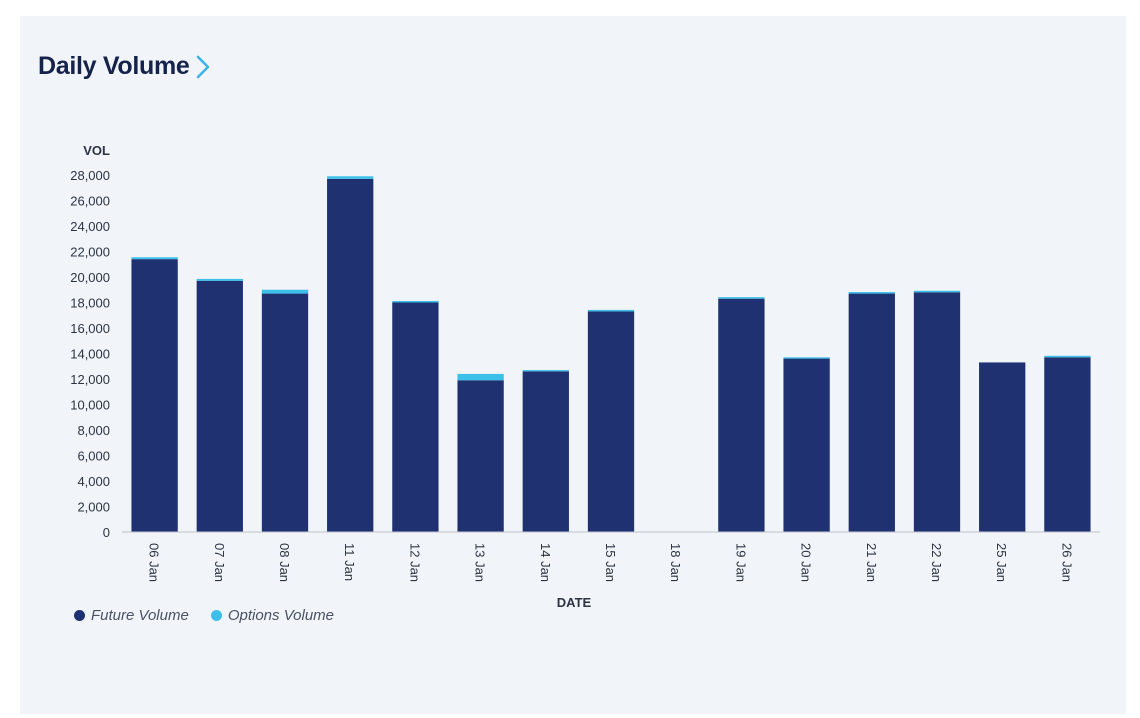 The image size is (1140, 718). I want to click on x-tick-label: 20 Jan, so click(806, 562).